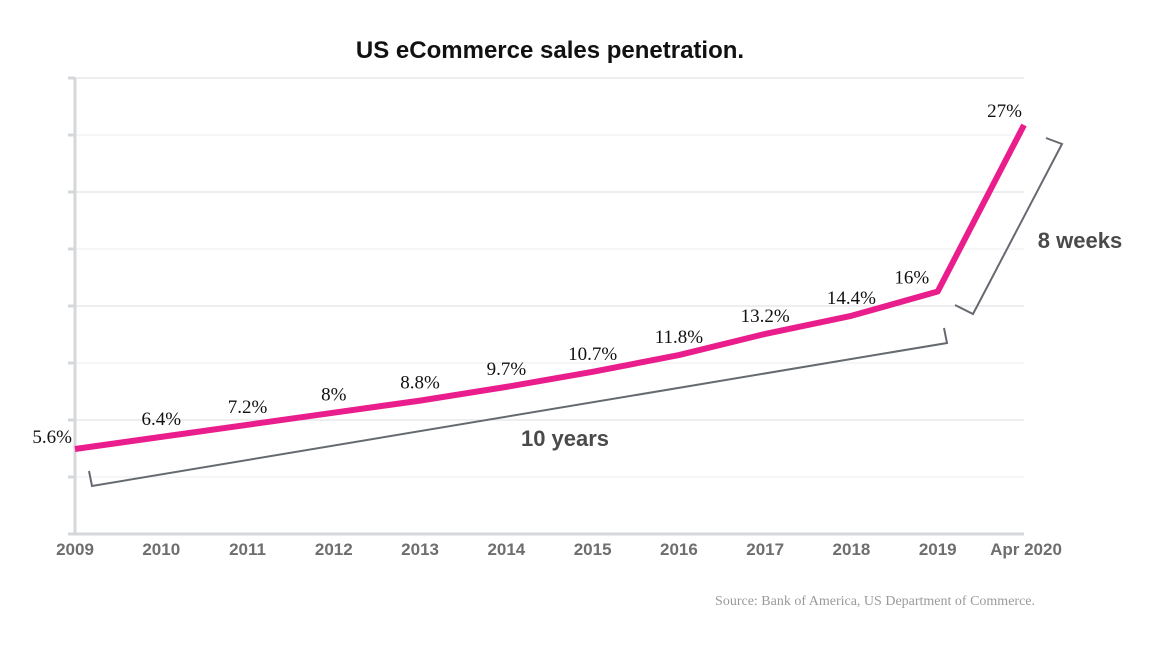 The width and height of the screenshot is (1166, 647). I want to click on data-label: 13.2%, so click(765, 316).